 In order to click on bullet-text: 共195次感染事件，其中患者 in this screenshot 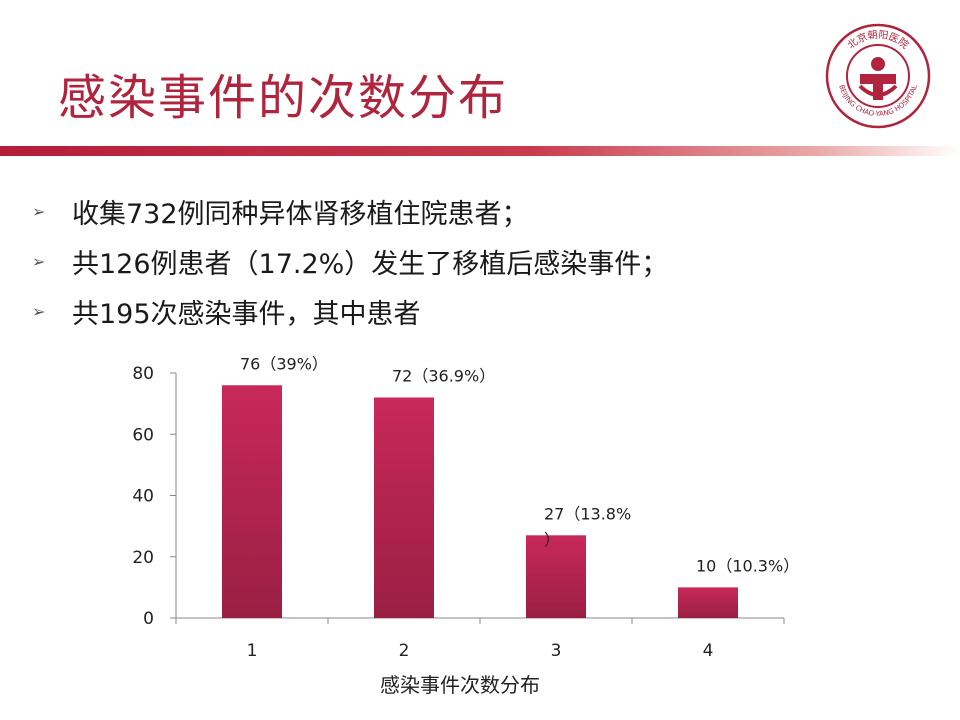, I will do `click(246, 314)`.